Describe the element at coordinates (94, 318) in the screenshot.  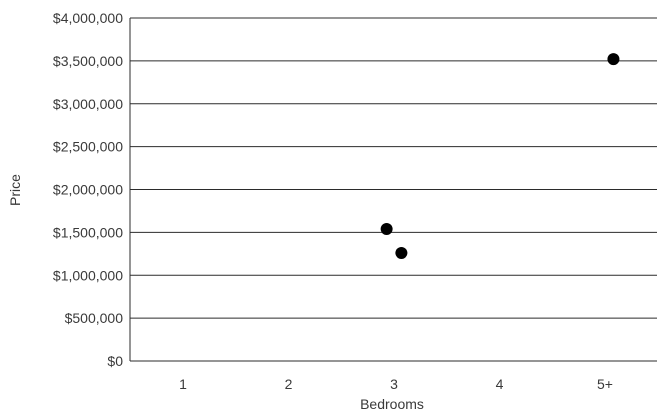
I see `y-tick-label: $500,000` at that location.